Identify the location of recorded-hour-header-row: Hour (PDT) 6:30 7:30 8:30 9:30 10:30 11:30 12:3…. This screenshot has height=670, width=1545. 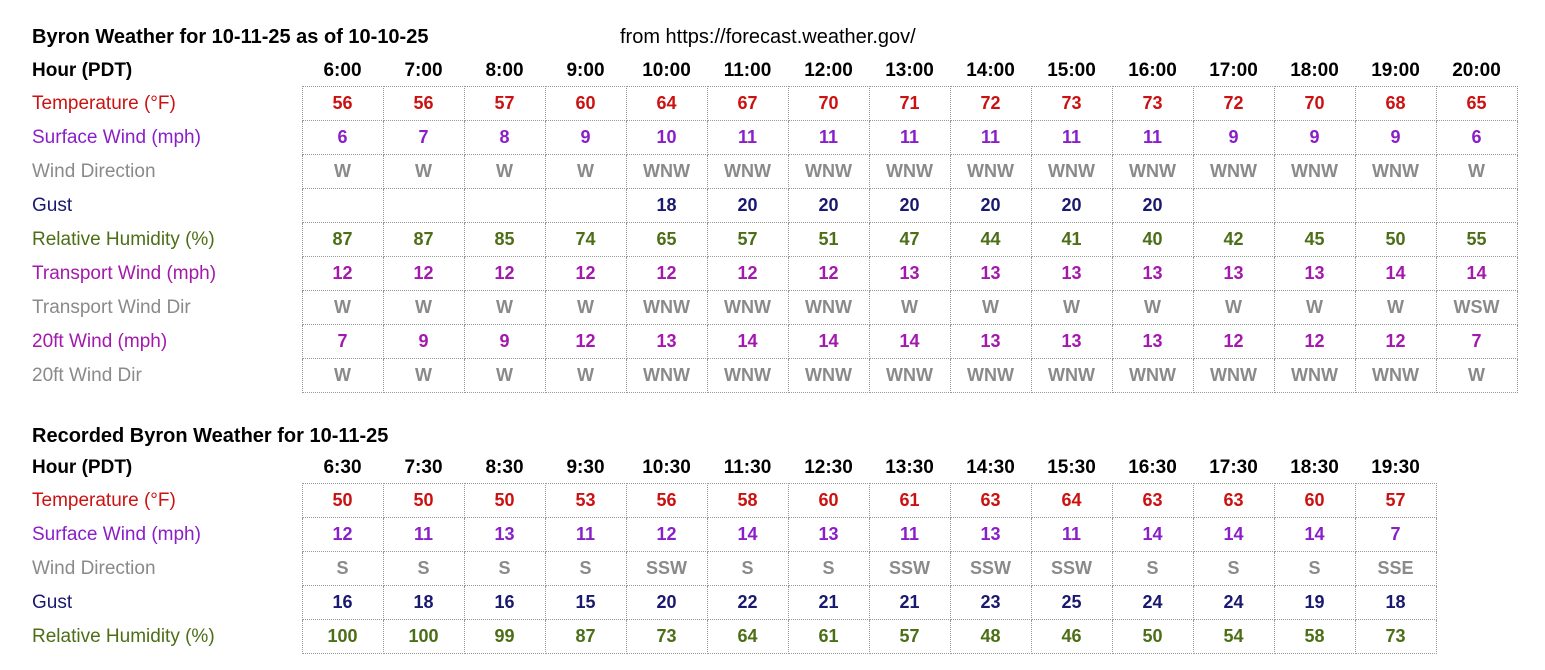
(734, 468).